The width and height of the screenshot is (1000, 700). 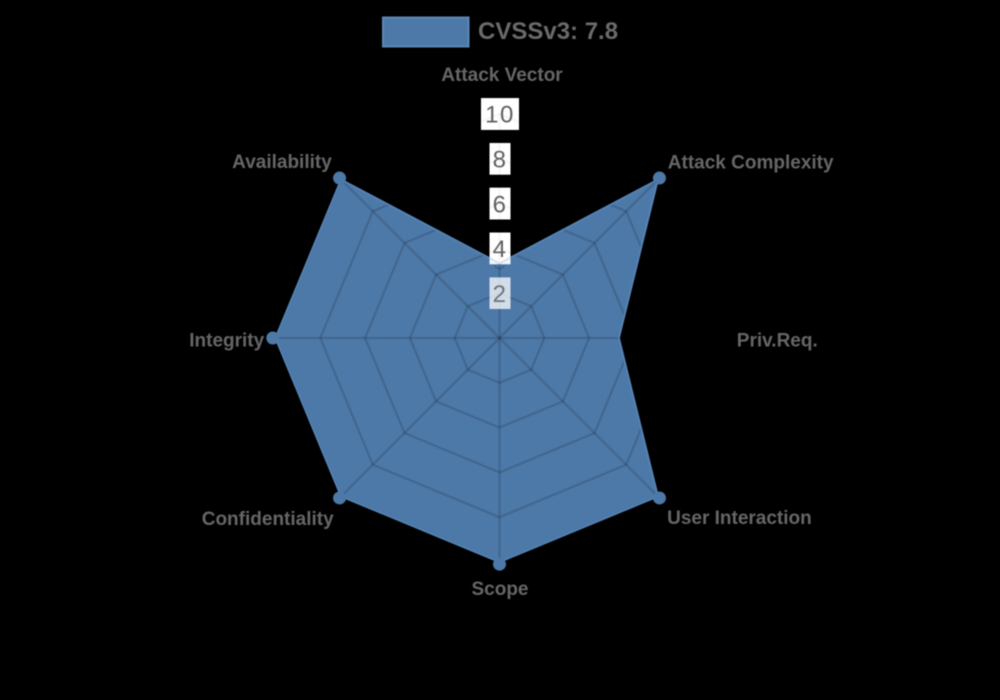 What do you see at coordinates (500, 115) in the screenshot?
I see `svg-text: 10` at bounding box center [500, 115].